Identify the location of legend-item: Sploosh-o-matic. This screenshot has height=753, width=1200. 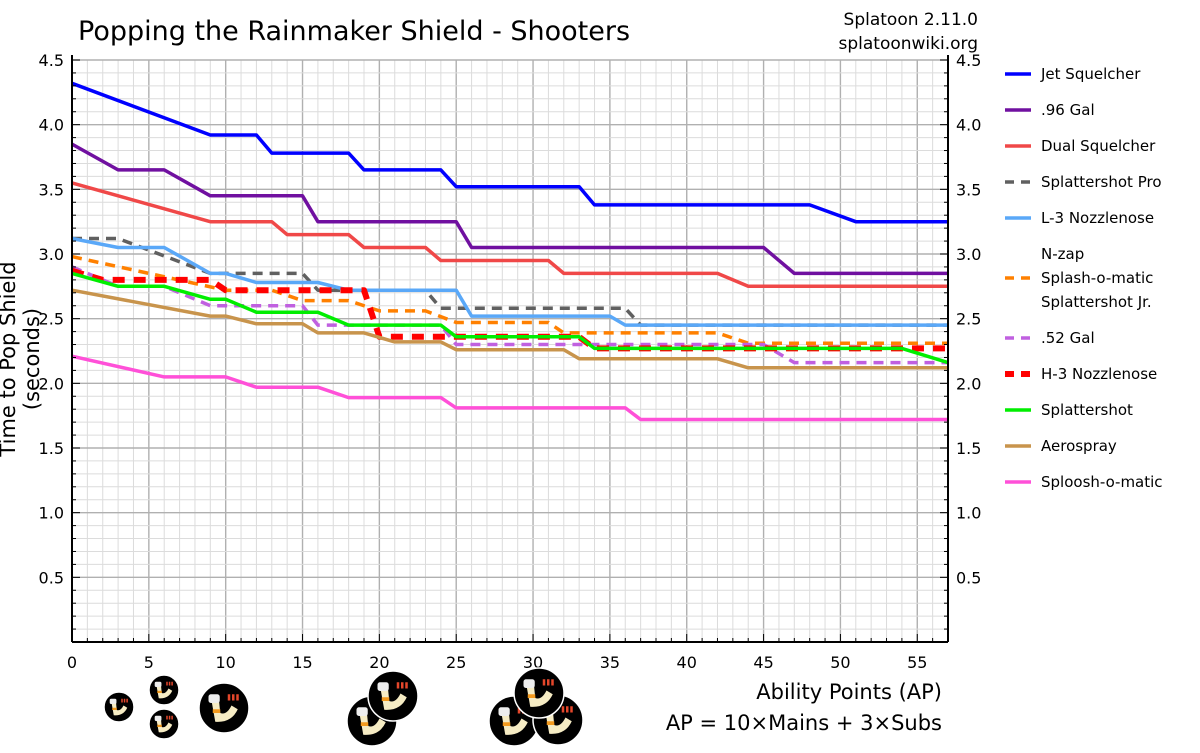
(1100, 482).